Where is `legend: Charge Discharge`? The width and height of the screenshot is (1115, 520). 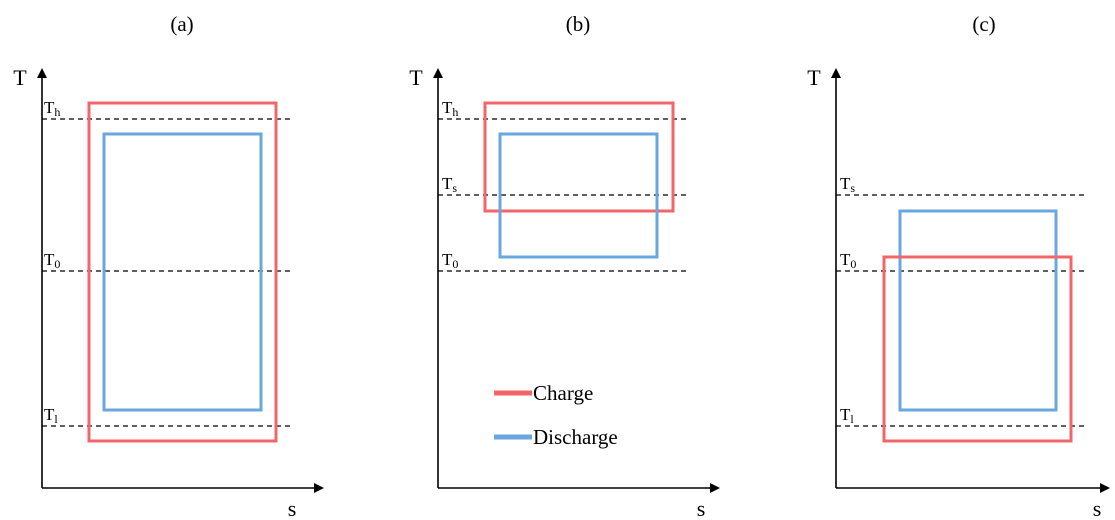 legend: Charge Discharge is located at coordinates (556, 415).